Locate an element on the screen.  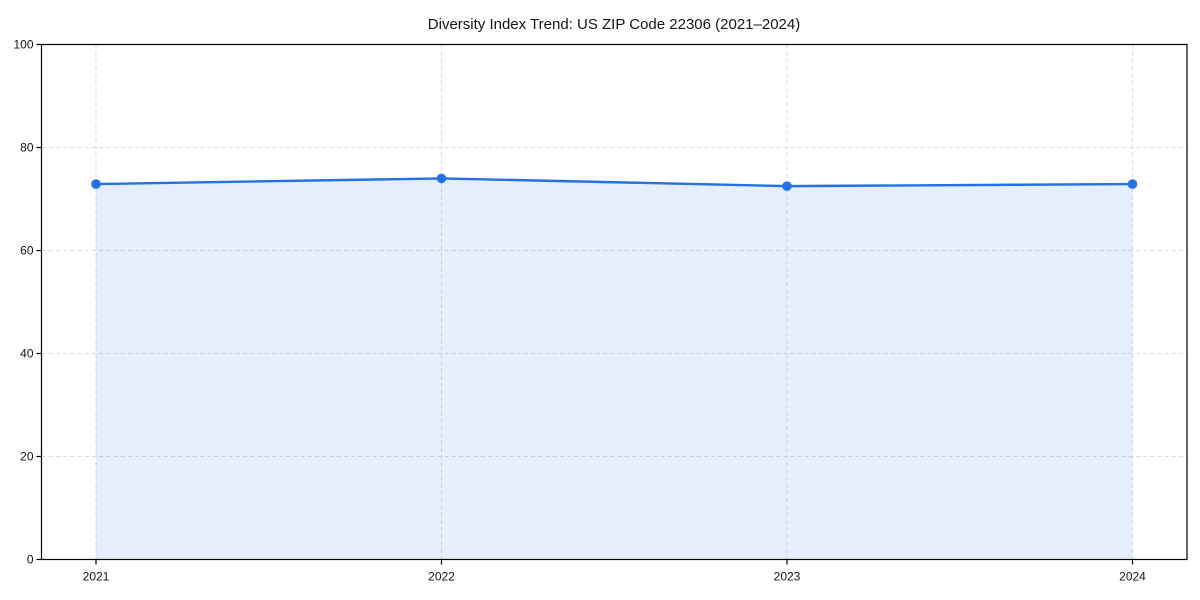
data-points is located at coordinates (614, 182).